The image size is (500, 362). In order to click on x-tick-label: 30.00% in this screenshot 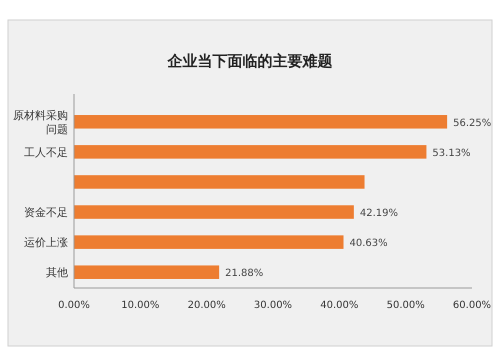, I will do `click(273, 305)`.